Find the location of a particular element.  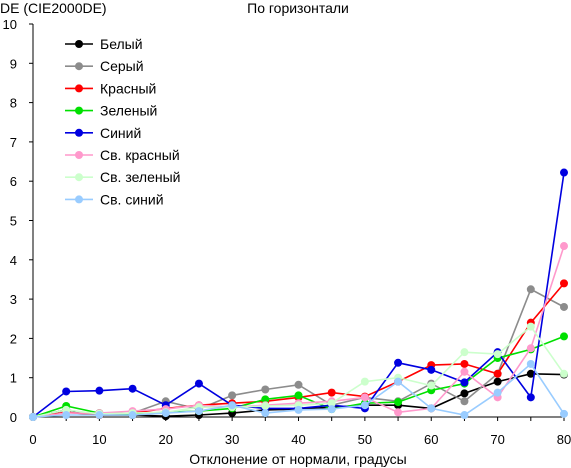

y-axis-title: DE (CIE2000DE) is located at coordinates (53, 8).